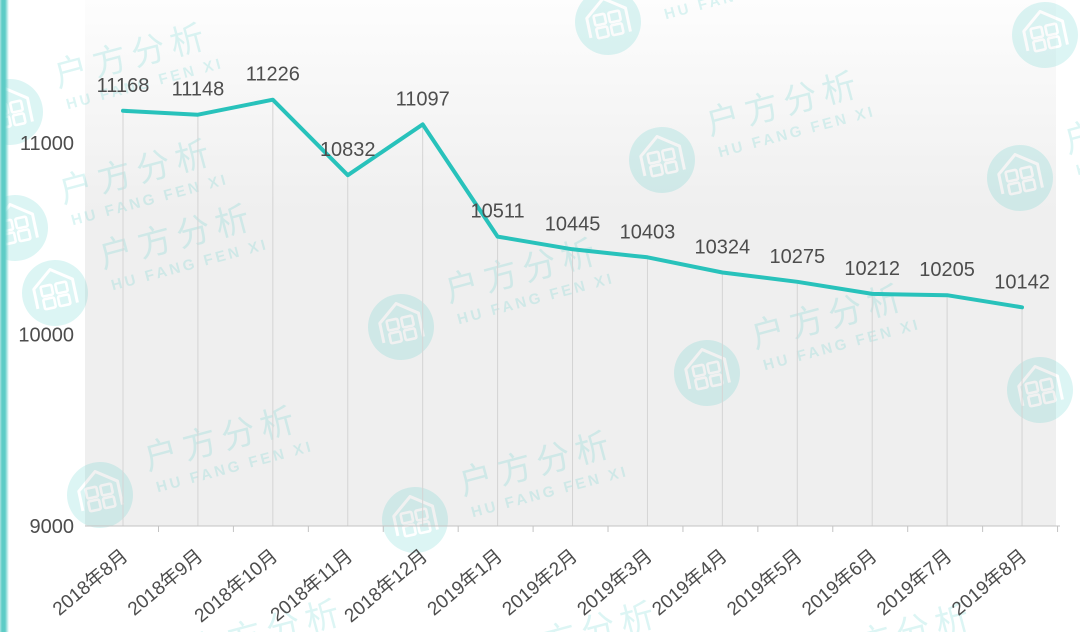  What do you see at coordinates (540, 582) in the screenshot?
I see `x-axis-label: 2019年2月` at bounding box center [540, 582].